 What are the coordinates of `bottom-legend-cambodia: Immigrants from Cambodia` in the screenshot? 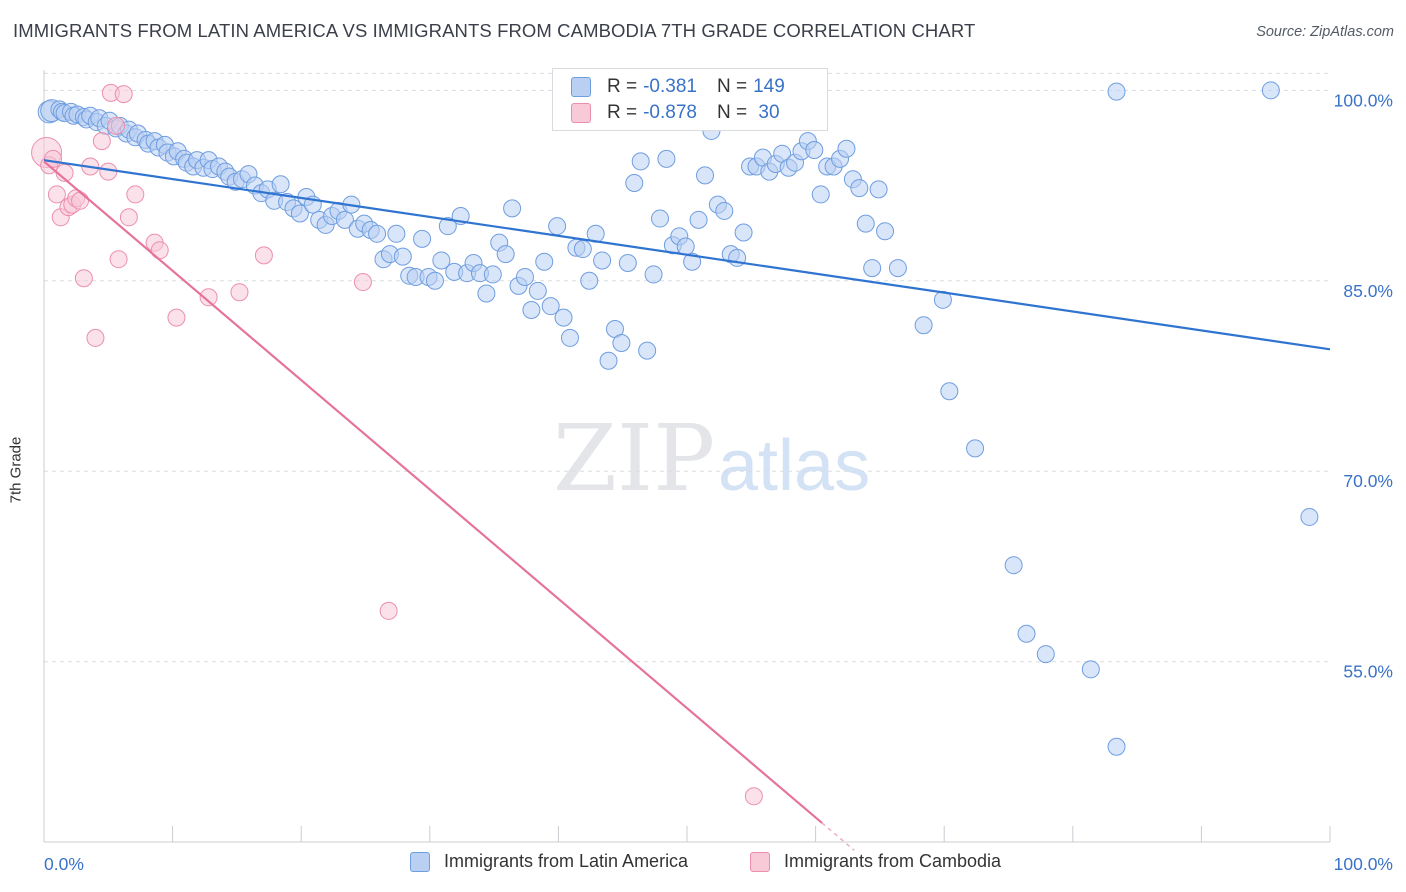 It's located at (875, 861).